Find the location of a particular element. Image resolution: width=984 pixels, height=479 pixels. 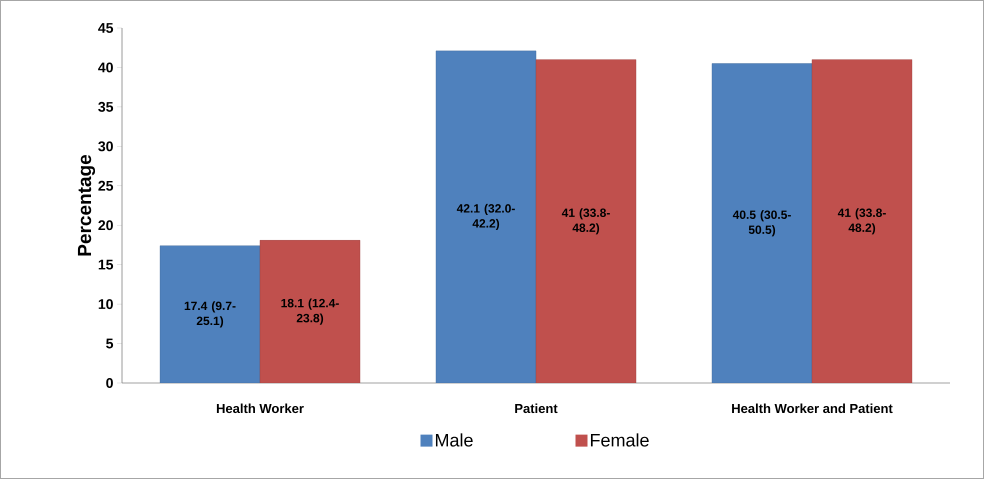

y-tick-label: 5 is located at coordinates (110, 343).